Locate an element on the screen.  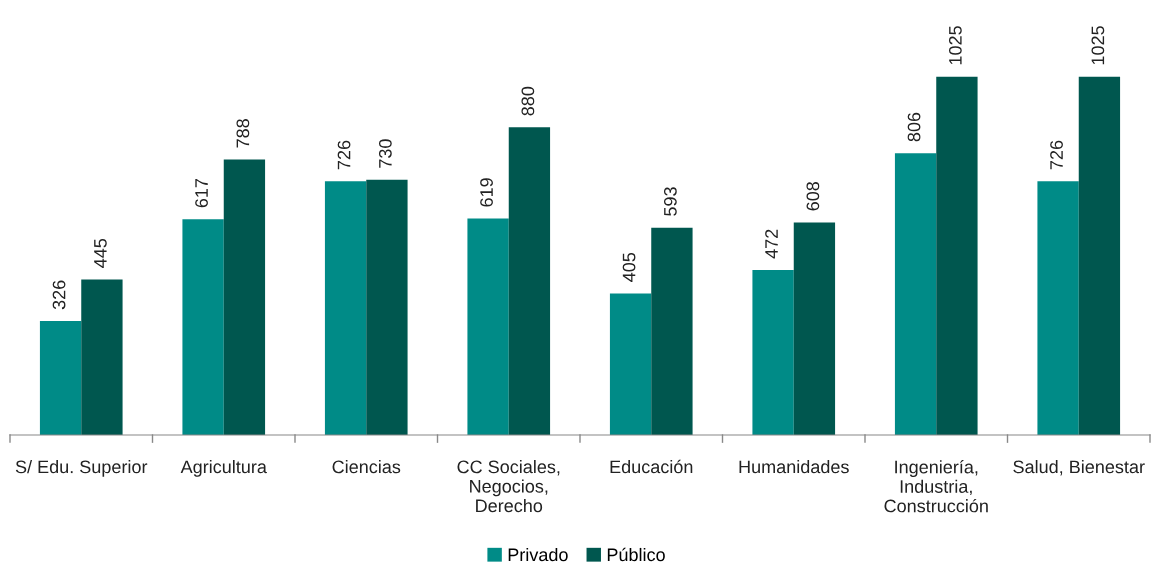
data-label: 880 is located at coordinates (528, 101).